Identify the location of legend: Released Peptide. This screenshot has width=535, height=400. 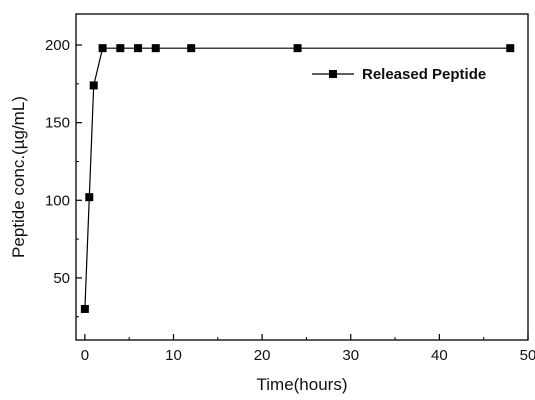
(399, 74).